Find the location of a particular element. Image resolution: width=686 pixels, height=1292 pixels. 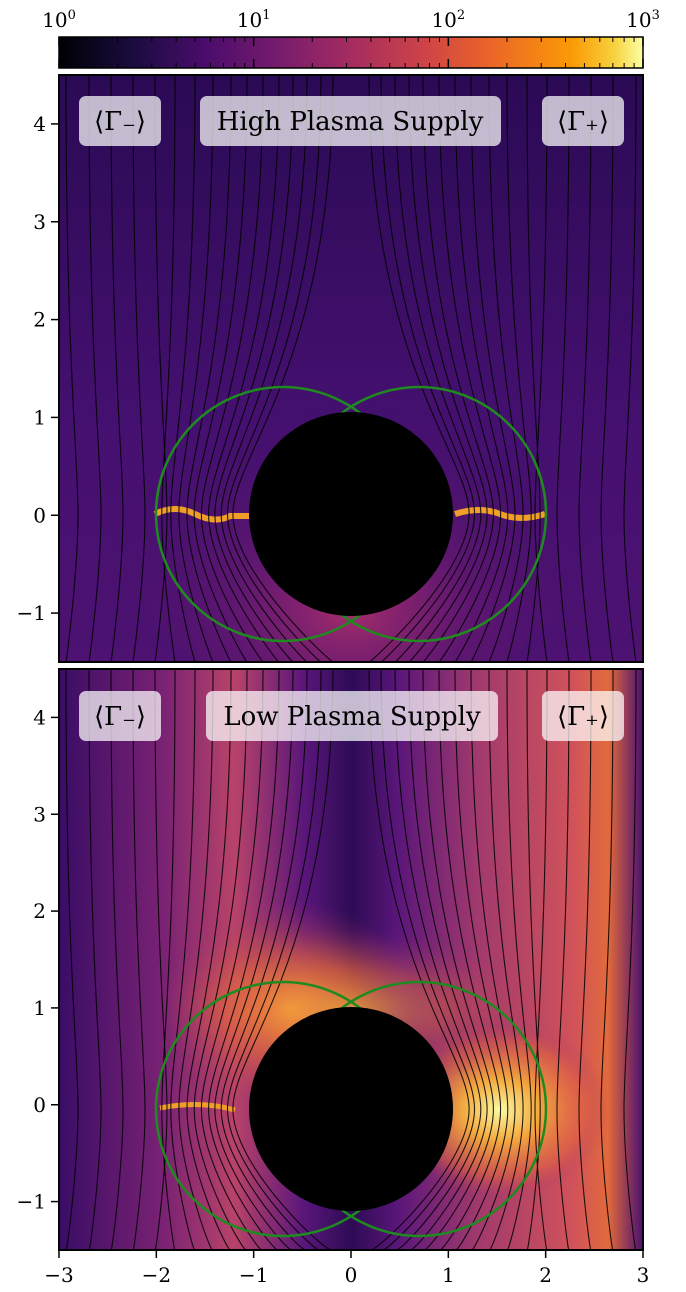

panel-title: Low Plasma Supply is located at coordinates (352, 717).